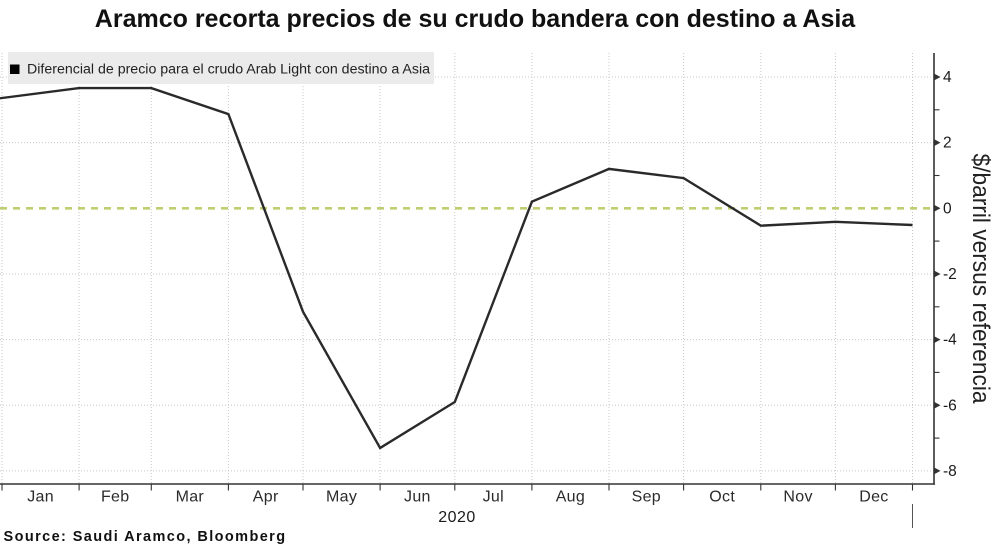 The height and width of the screenshot is (550, 1000). I want to click on svg-text: Oct, so click(722, 497).